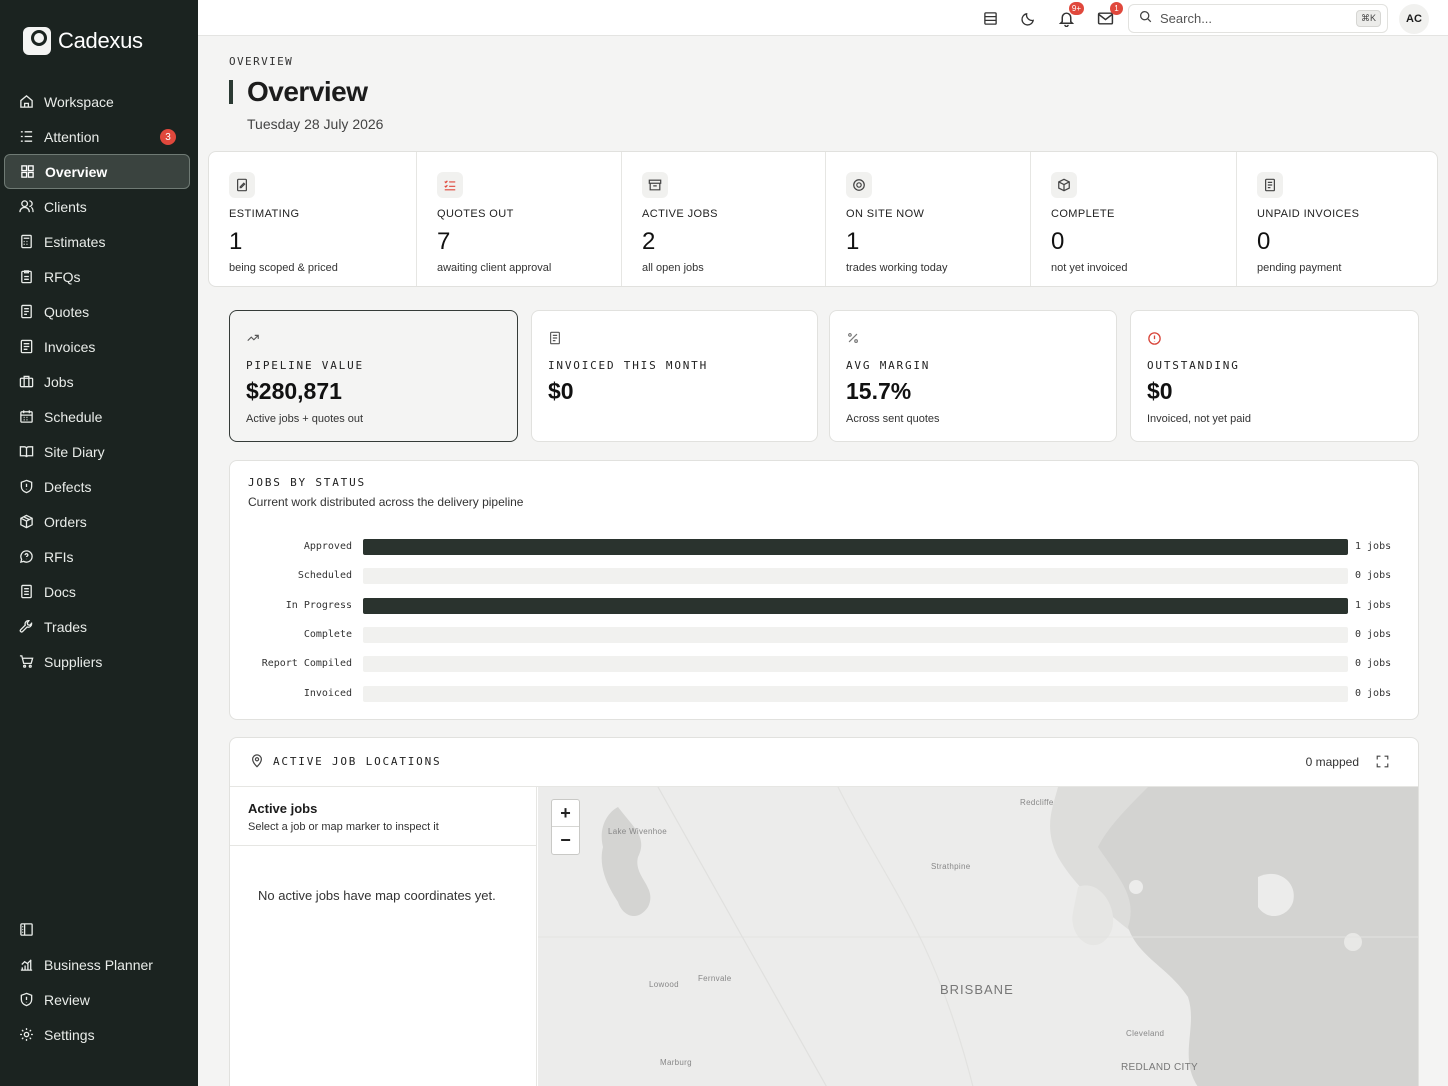 The width and height of the screenshot is (1448, 1086). What do you see at coordinates (565, 840) in the screenshot?
I see `zoom-out-button: −` at bounding box center [565, 840].